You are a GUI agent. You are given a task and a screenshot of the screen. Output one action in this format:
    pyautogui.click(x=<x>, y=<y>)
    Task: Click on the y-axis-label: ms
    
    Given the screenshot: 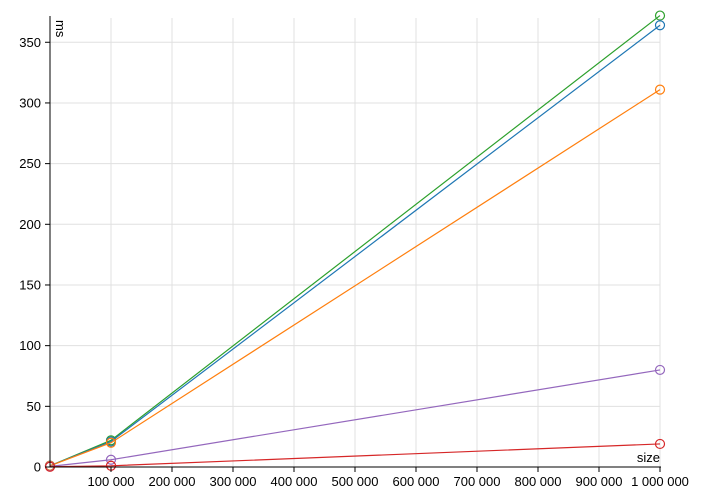 What is the action you would take?
    pyautogui.click(x=60, y=29)
    